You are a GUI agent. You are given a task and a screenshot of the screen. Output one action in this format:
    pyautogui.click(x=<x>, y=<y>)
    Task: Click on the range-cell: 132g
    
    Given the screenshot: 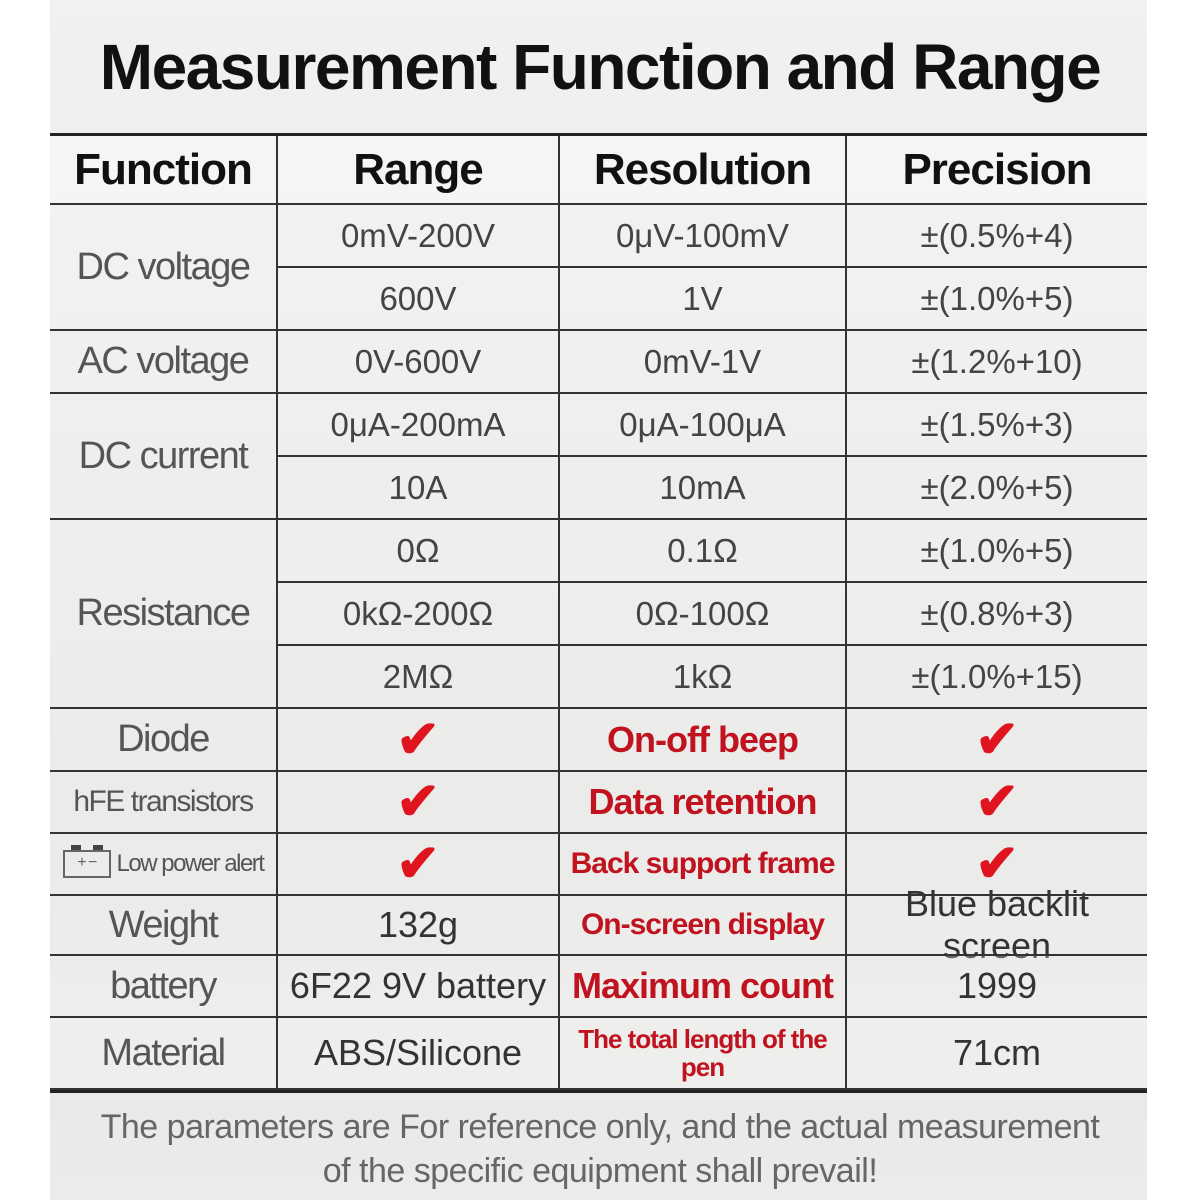 What is the action you would take?
    pyautogui.click(x=419, y=926)
    